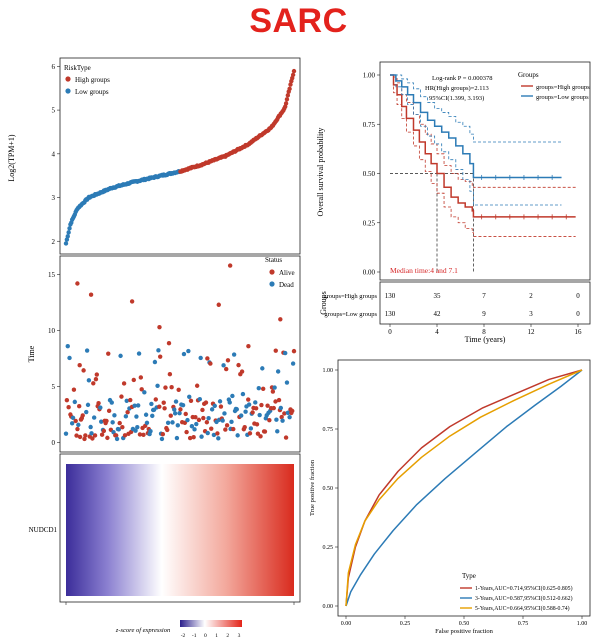 The image size is (597, 639). I want to click on heatmap-row-label: NUDCD1, so click(43, 530).